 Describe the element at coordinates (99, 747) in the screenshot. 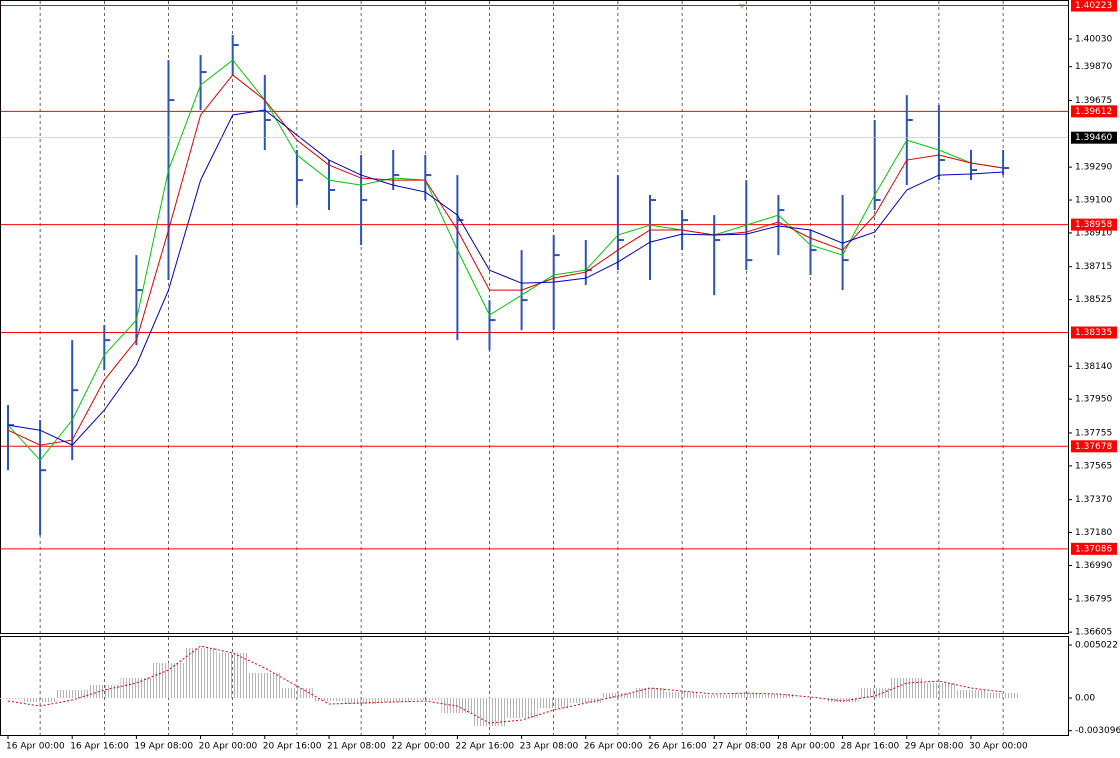

I see `x-tick-label: 16 Apr 16:00` at that location.